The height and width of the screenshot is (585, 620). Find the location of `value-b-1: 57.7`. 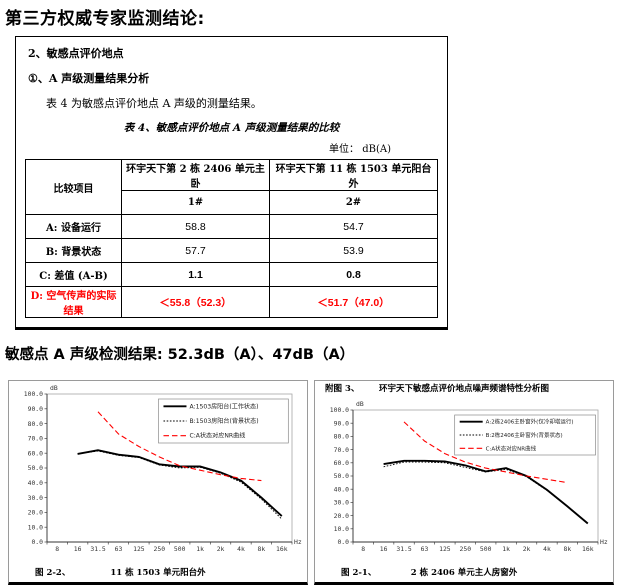

value-b-1: 57.7 is located at coordinates (195, 250).